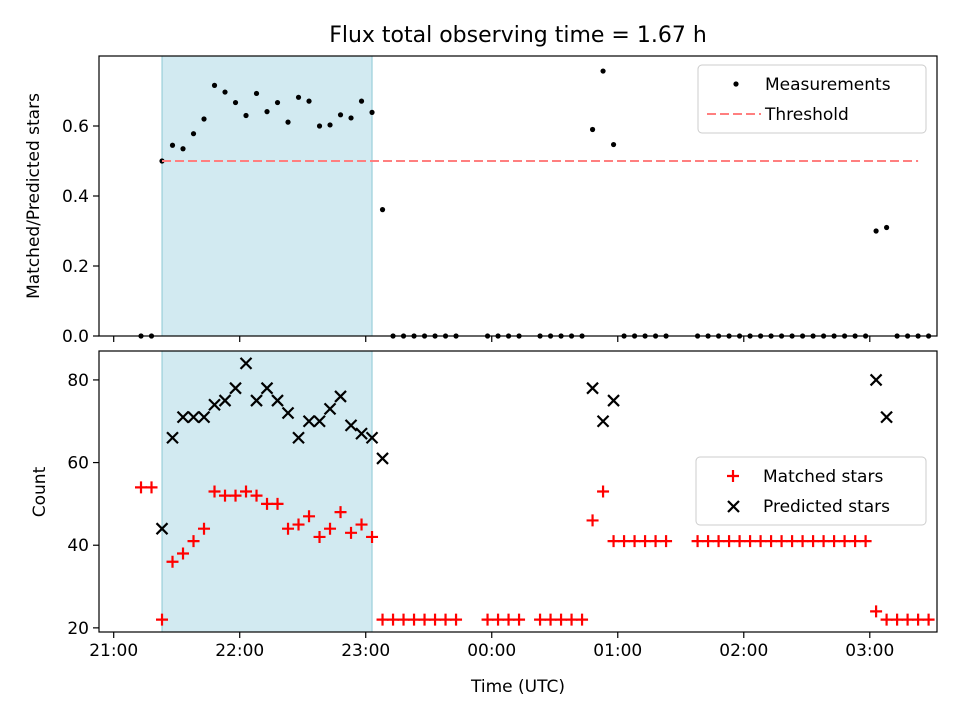  I want to click on top-y-axis-label: Matched/Predicted stars, so click(34, 196).